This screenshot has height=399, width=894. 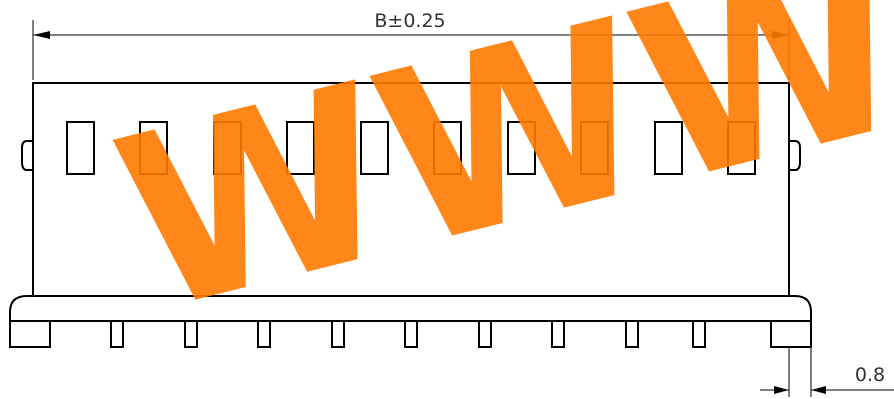 I want to click on left-end-block, so click(x=30, y=334).